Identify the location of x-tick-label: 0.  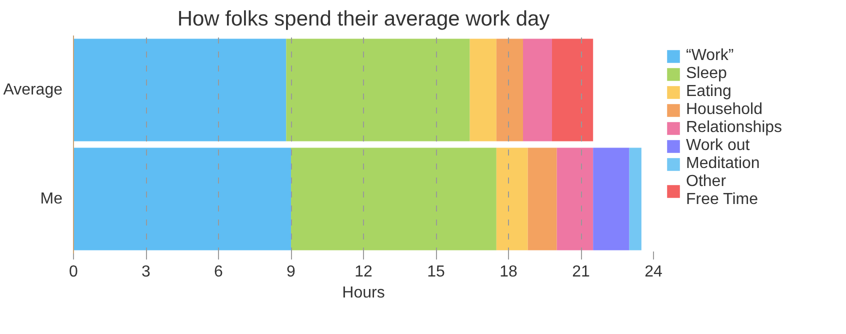
(73, 272).